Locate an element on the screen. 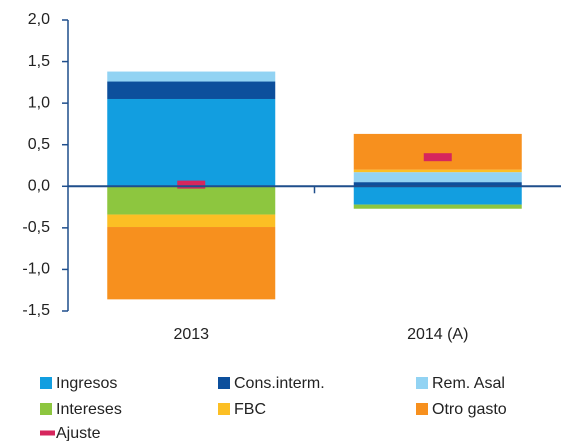 The width and height of the screenshot is (561, 441). legend-label: Ingresos is located at coordinates (86, 383).